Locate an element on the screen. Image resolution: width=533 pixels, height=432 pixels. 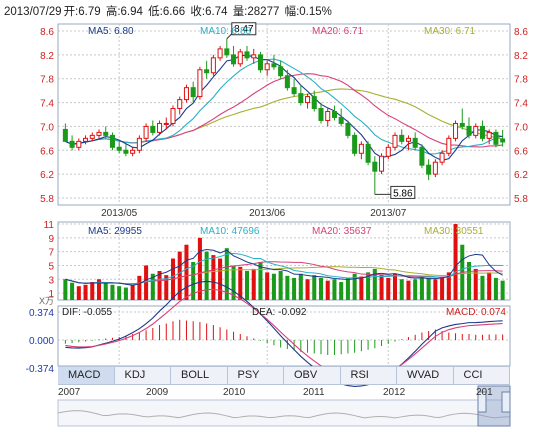
tab-rsi: RSI is located at coordinates (368, 375).